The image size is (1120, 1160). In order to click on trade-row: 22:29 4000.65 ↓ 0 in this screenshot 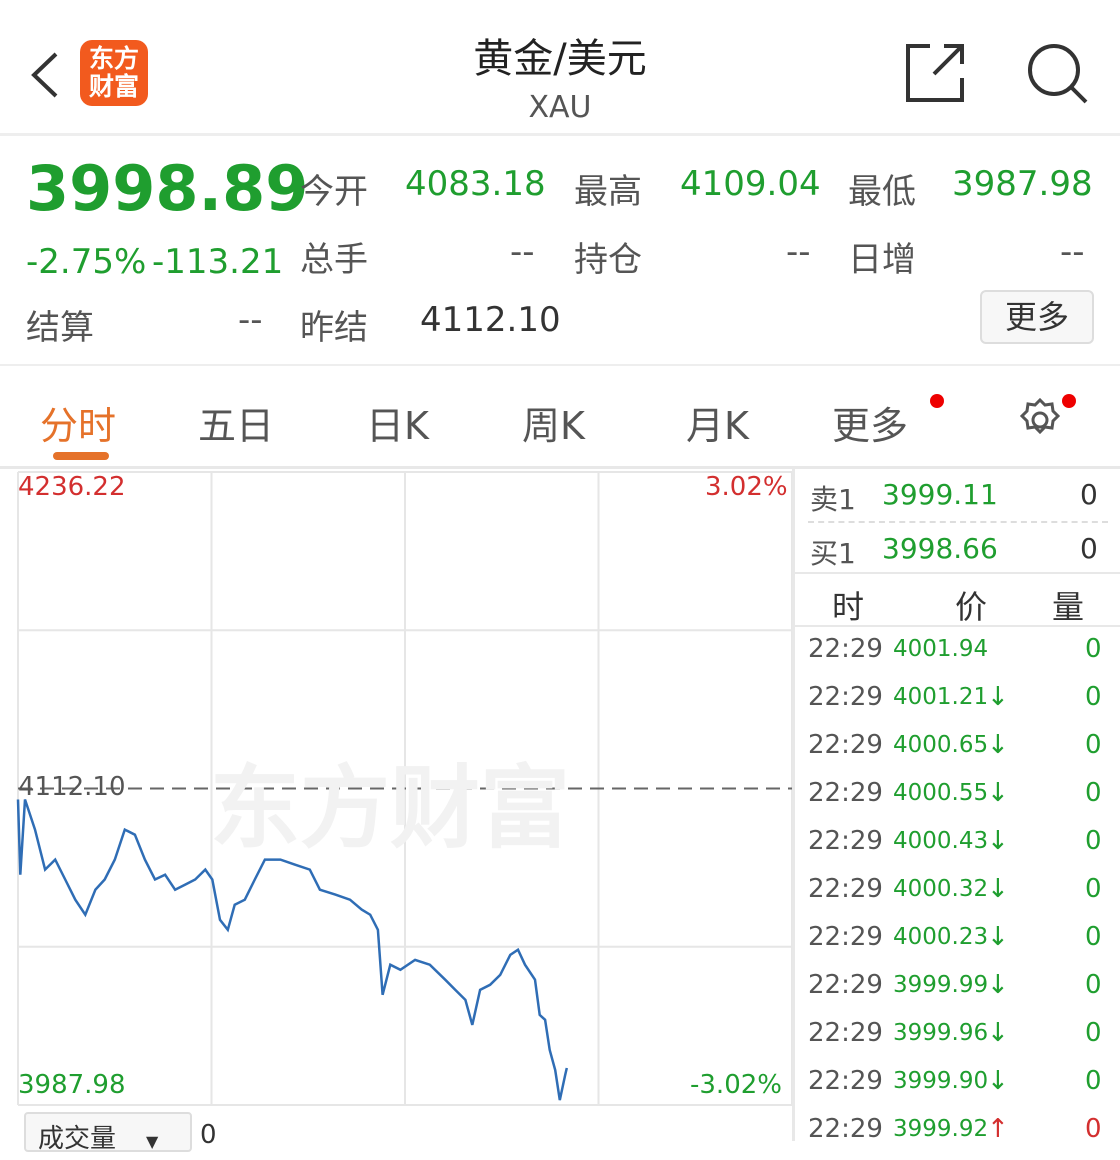, I will do `click(957, 752)`.